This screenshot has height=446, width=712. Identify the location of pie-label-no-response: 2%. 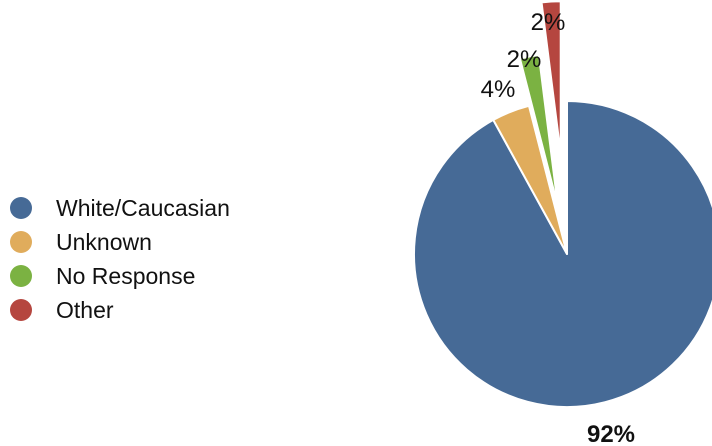
(524, 59).